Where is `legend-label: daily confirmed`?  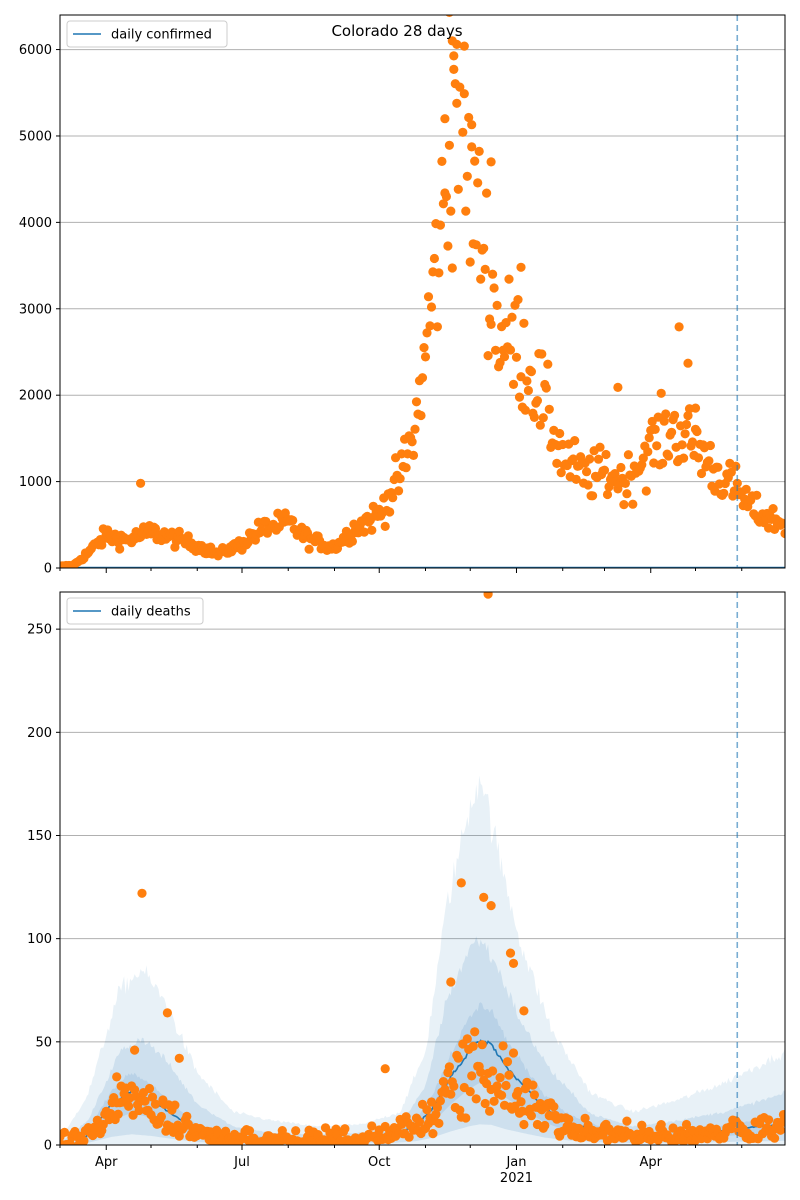
legend-label: daily confirmed is located at coordinates (161, 35).